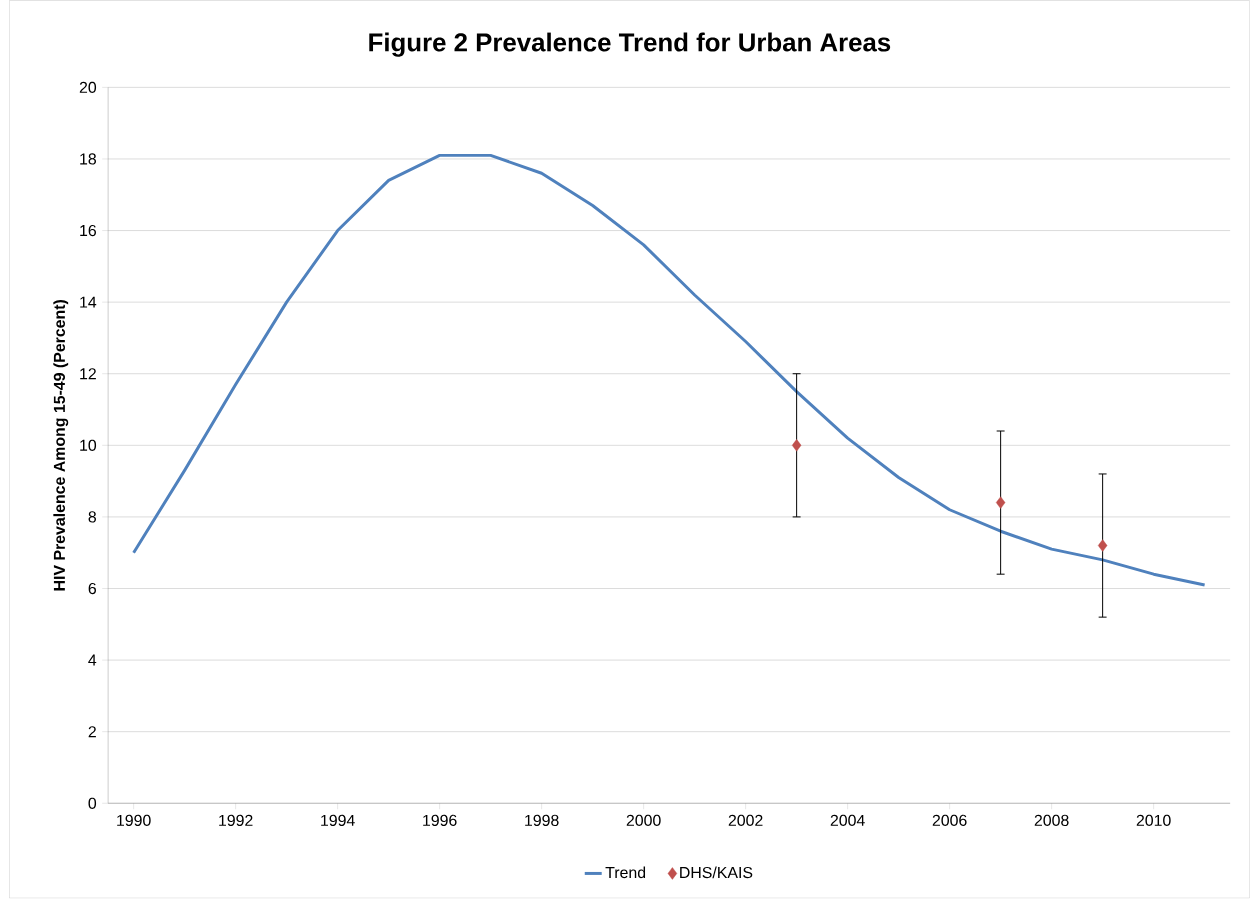  Describe the element at coordinates (236, 820) in the screenshot. I see `x-tick-label: 1992` at that location.